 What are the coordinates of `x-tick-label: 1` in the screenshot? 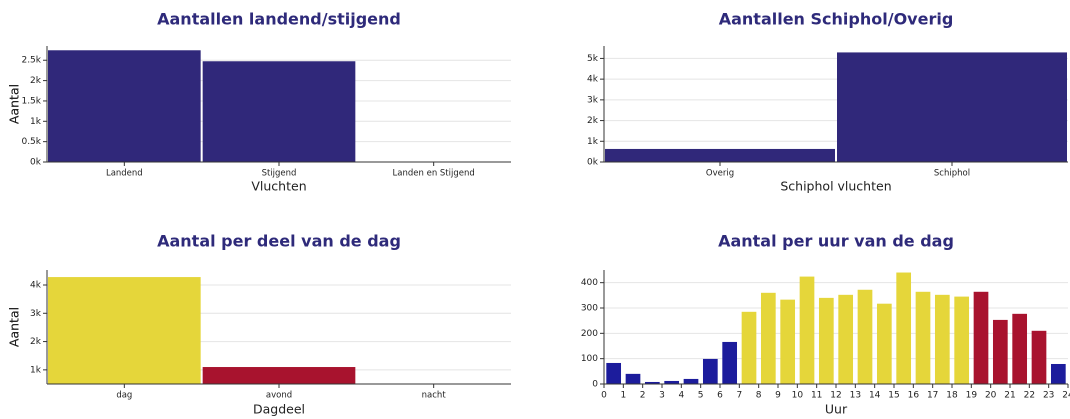 It's located at (623, 396).